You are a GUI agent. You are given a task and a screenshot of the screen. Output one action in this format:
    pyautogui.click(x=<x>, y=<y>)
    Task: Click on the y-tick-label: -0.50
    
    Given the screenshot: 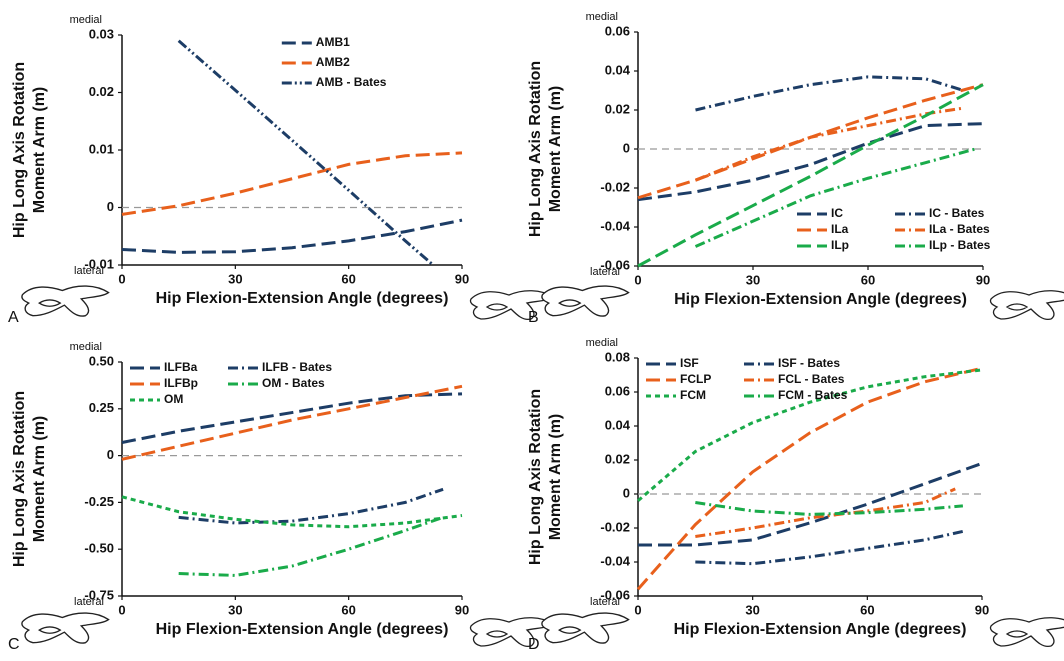 What is the action you would take?
    pyautogui.click(x=99, y=548)
    